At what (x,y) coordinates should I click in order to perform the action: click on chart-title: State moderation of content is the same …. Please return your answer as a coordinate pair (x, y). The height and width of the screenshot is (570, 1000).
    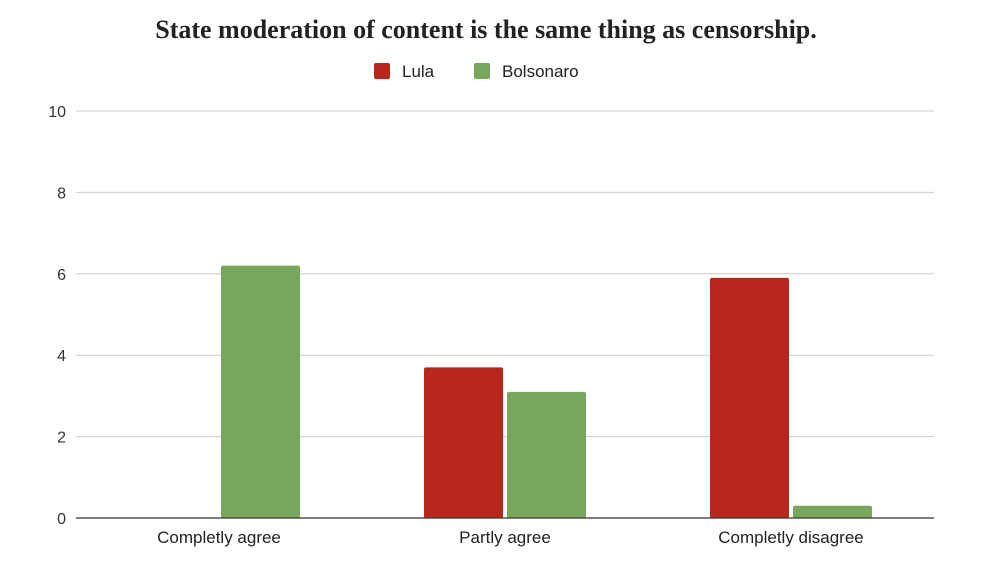
    Looking at the image, I should click on (486, 29).